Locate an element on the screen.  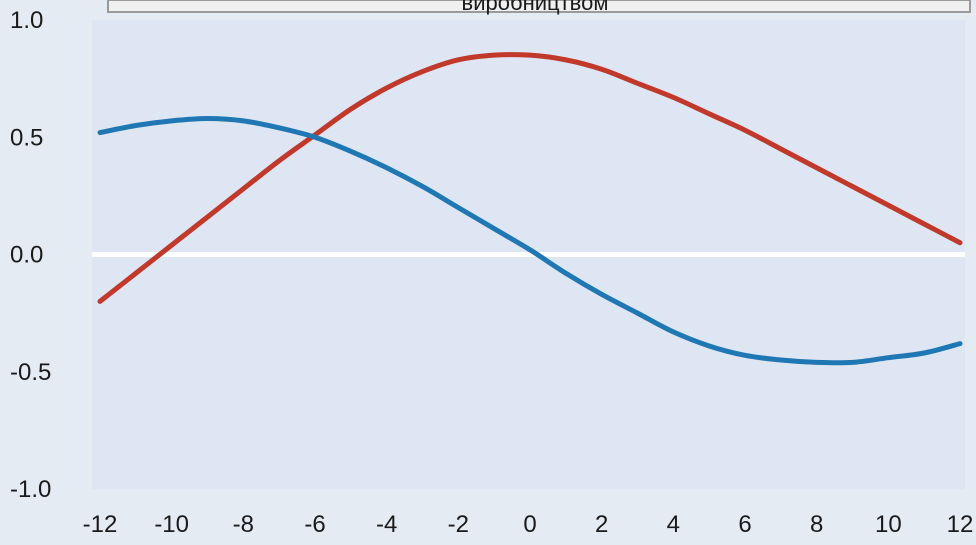
x-tick-label: -8 is located at coordinates (243, 524).